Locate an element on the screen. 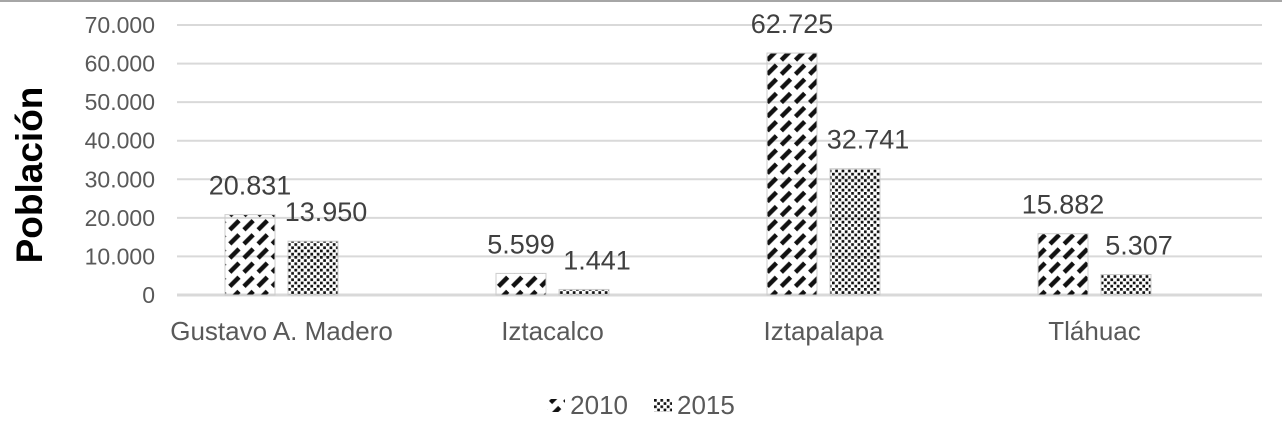 The height and width of the screenshot is (448, 1282). legend-item-2015: 2015 is located at coordinates (694, 405).